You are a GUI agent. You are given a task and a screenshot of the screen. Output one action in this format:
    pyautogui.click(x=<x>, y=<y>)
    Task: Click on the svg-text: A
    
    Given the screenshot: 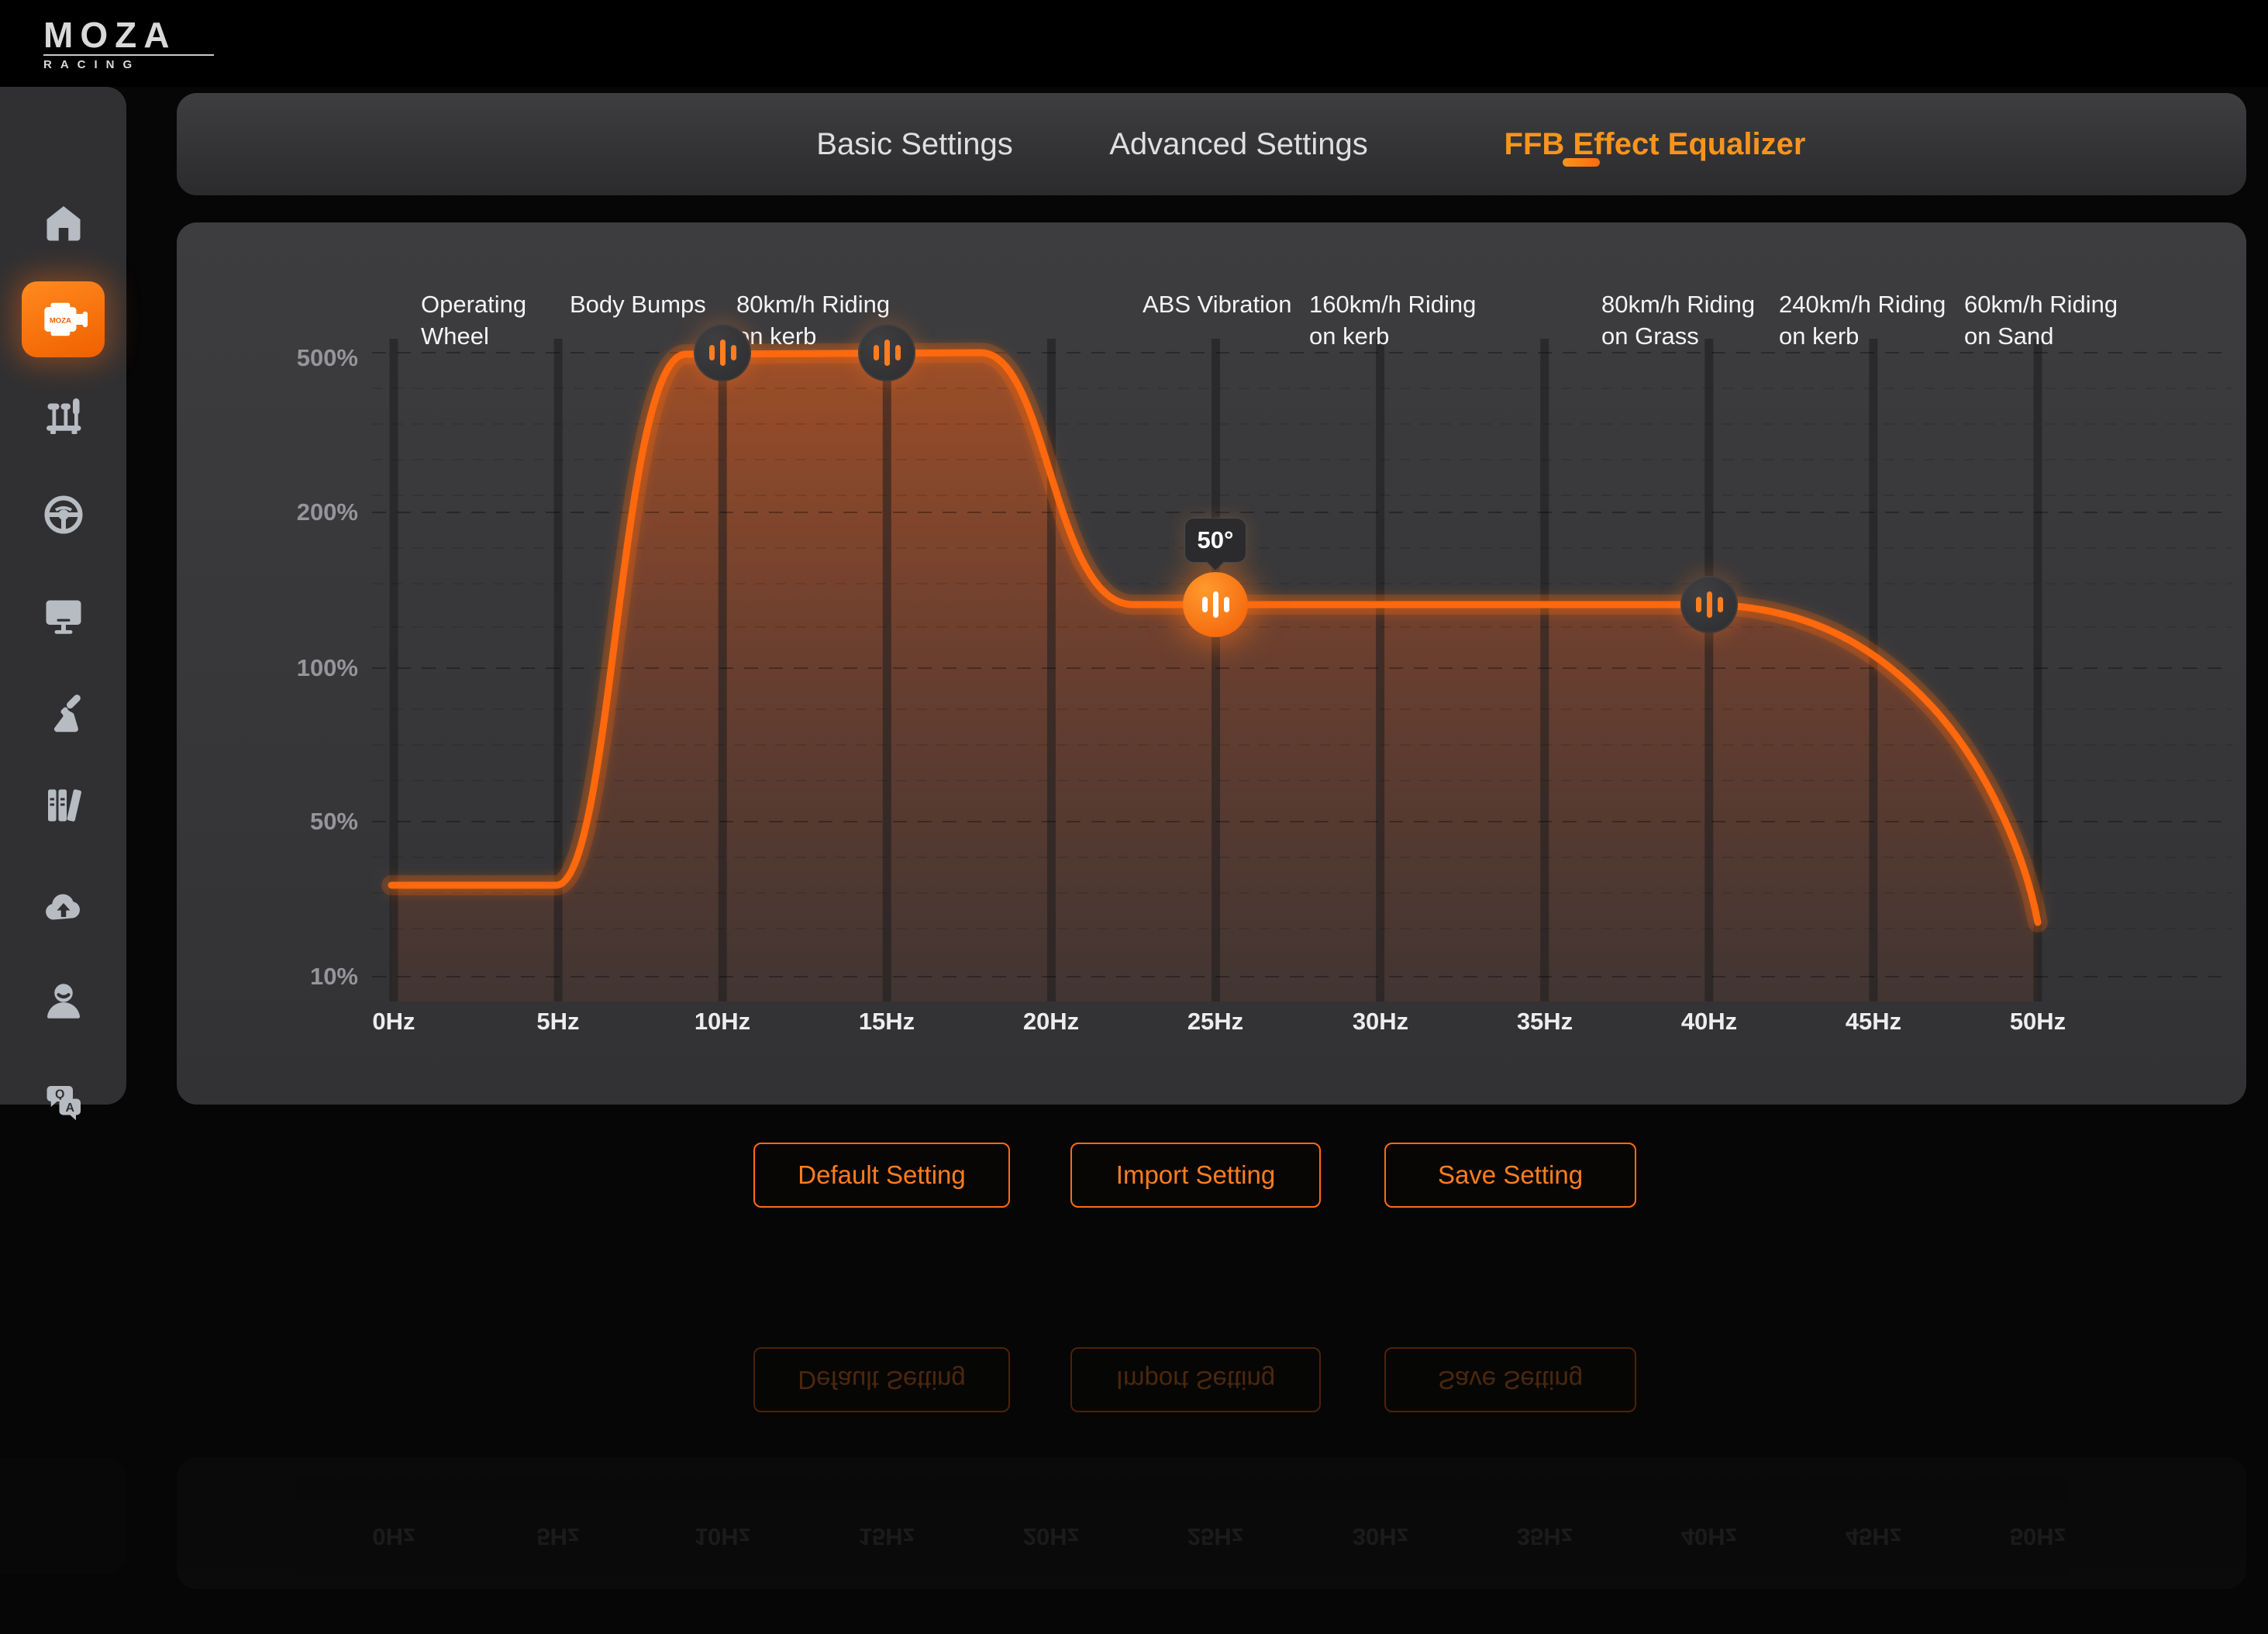 What is the action you would take?
    pyautogui.click(x=69, y=1108)
    